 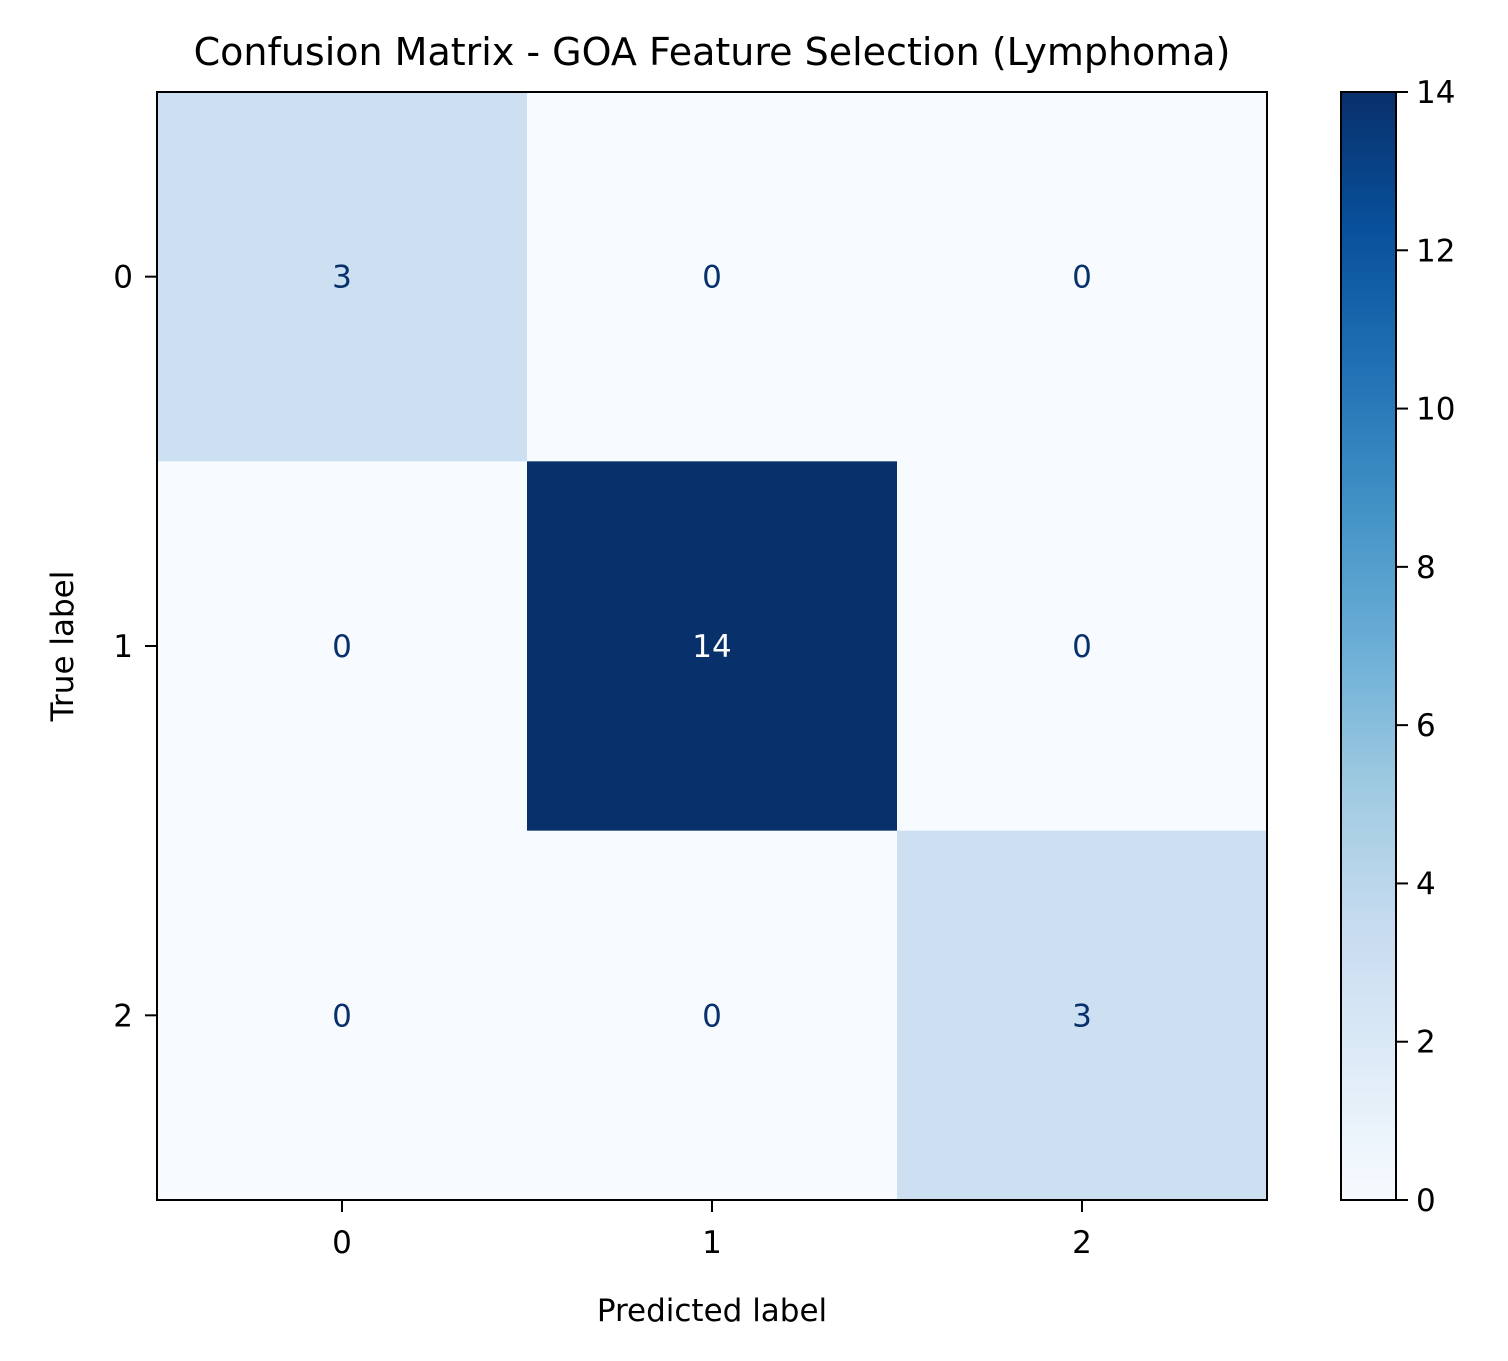 I want to click on y-axis-ticks: 0 1 2, so click(x=135, y=647).